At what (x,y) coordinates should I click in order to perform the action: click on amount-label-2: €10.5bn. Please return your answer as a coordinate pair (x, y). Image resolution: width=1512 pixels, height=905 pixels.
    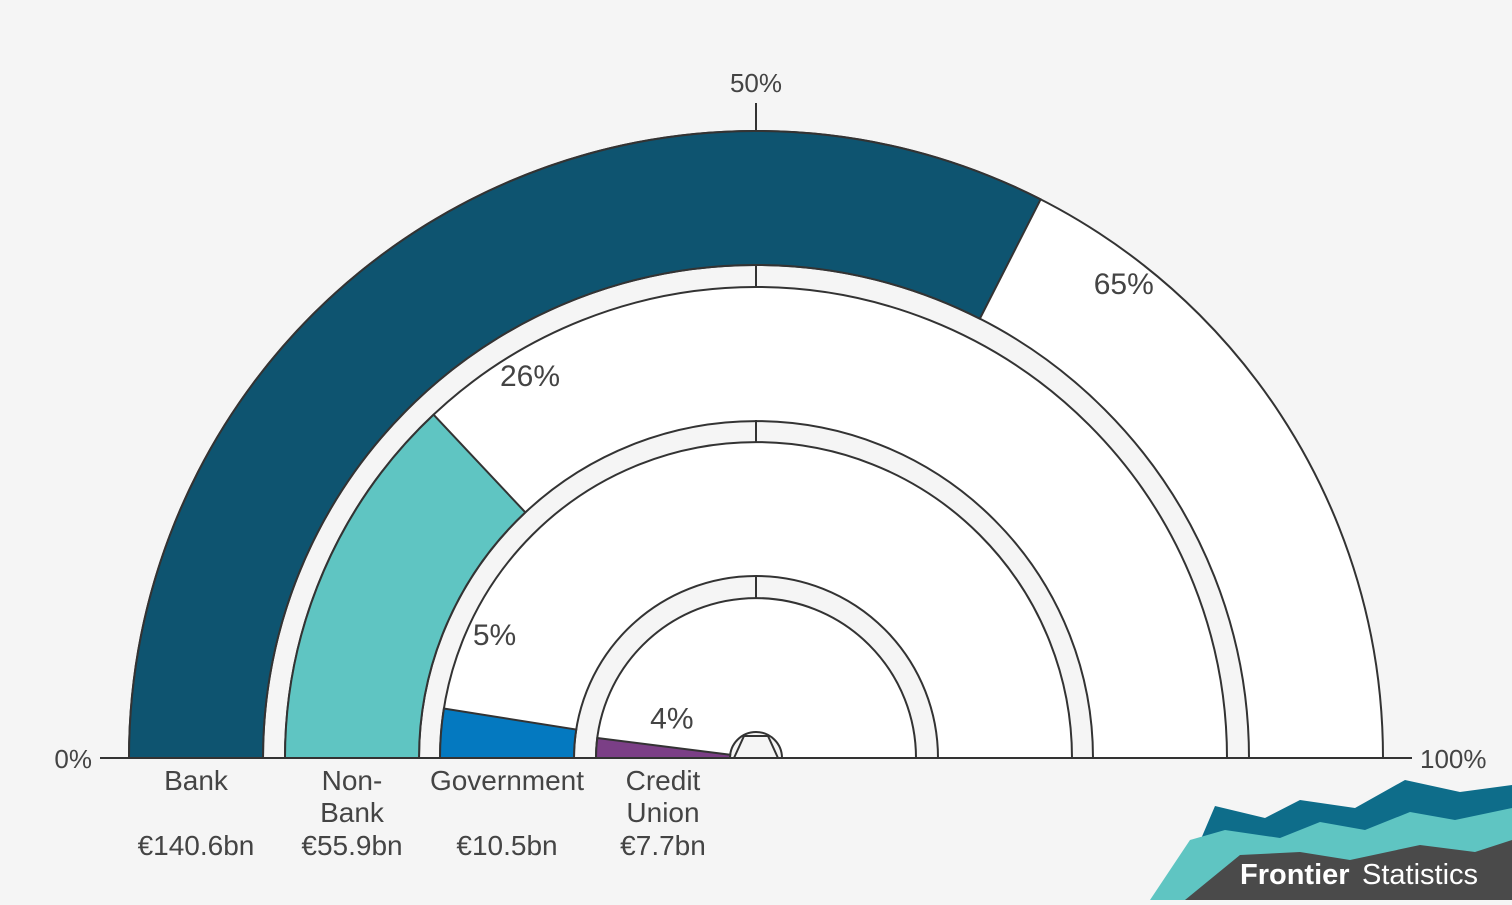
    Looking at the image, I should click on (506, 845).